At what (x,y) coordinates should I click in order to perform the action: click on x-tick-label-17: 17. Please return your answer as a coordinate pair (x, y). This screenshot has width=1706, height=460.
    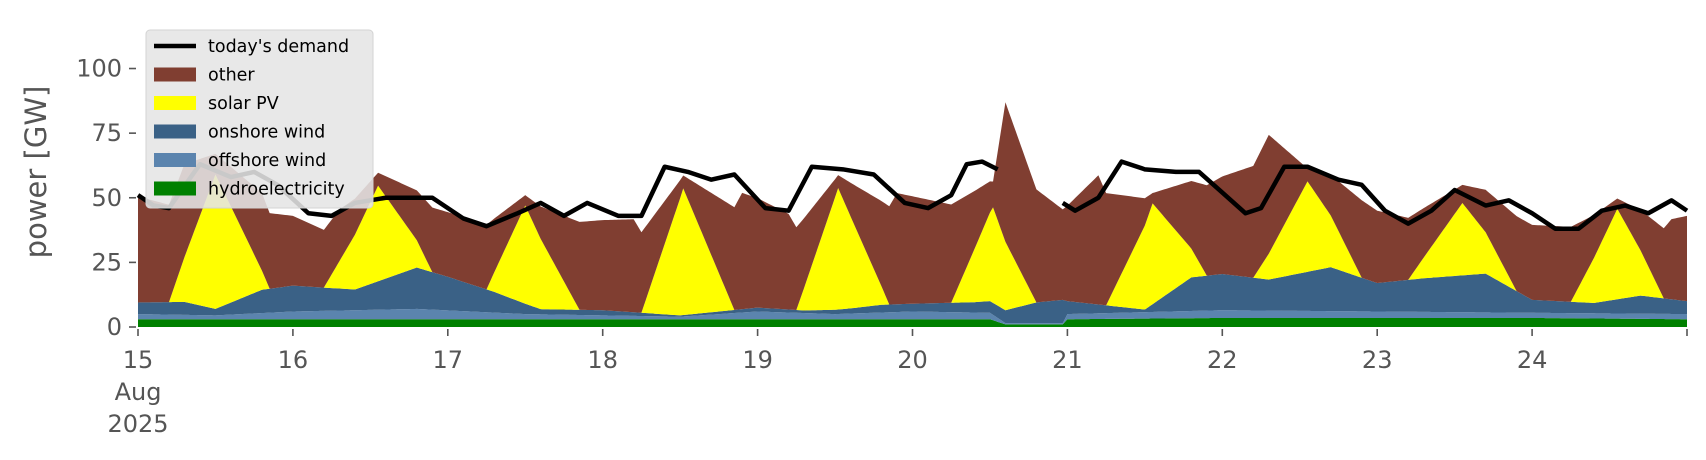
    Looking at the image, I should click on (448, 360).